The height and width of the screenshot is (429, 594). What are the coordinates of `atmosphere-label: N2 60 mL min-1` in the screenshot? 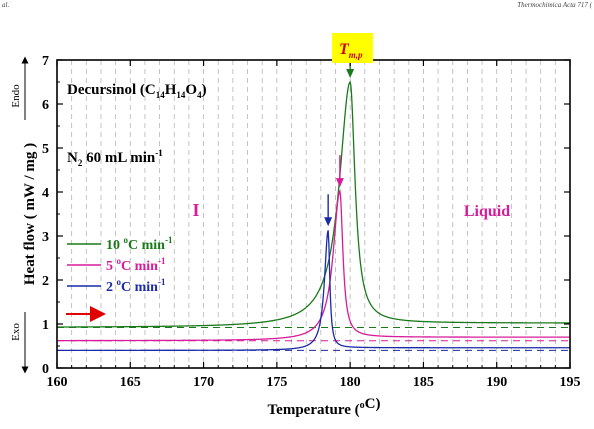 It's located at (115, 158).